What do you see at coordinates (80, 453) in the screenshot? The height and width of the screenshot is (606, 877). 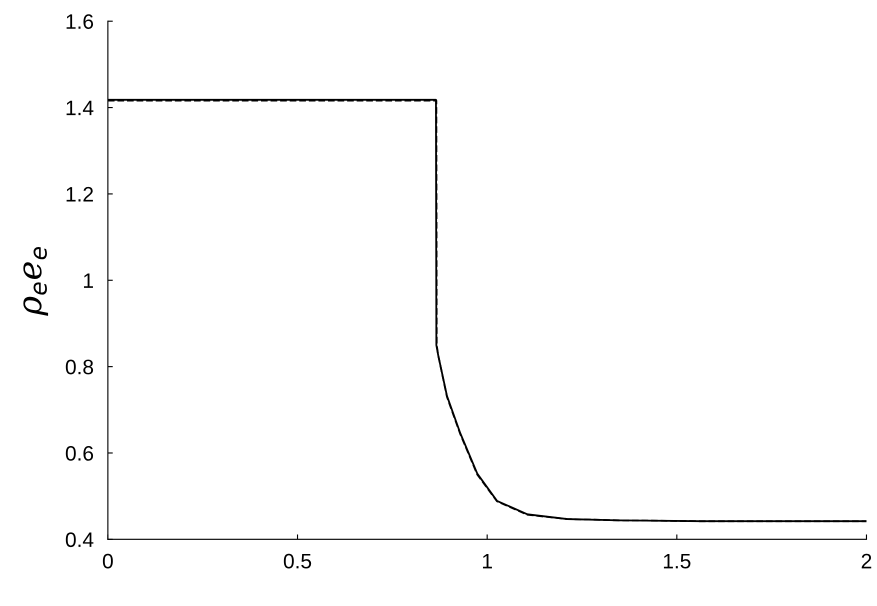 I see `y-tick-label: 0.6` at bounding box center [80, 453].